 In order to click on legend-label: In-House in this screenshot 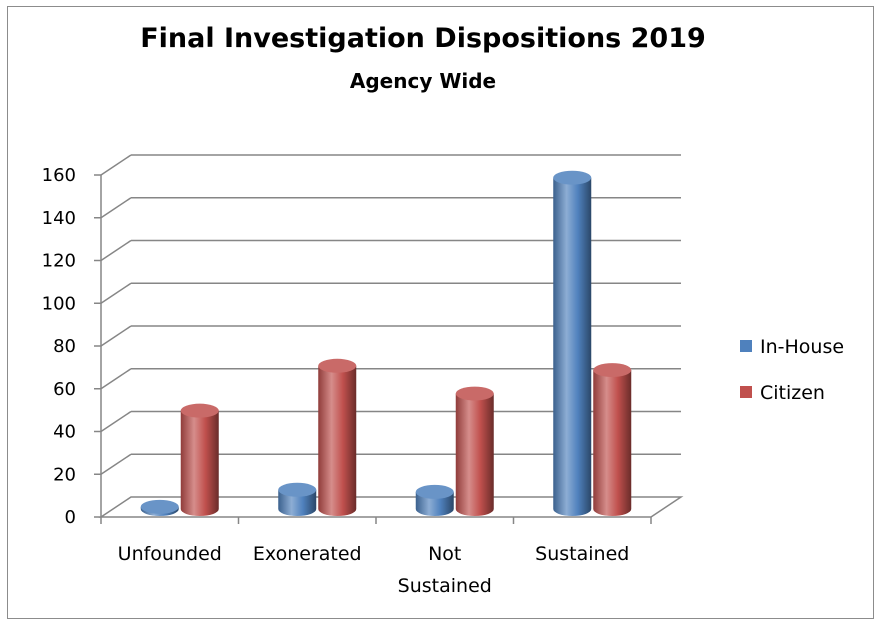, I will do `click(802, 347)`.